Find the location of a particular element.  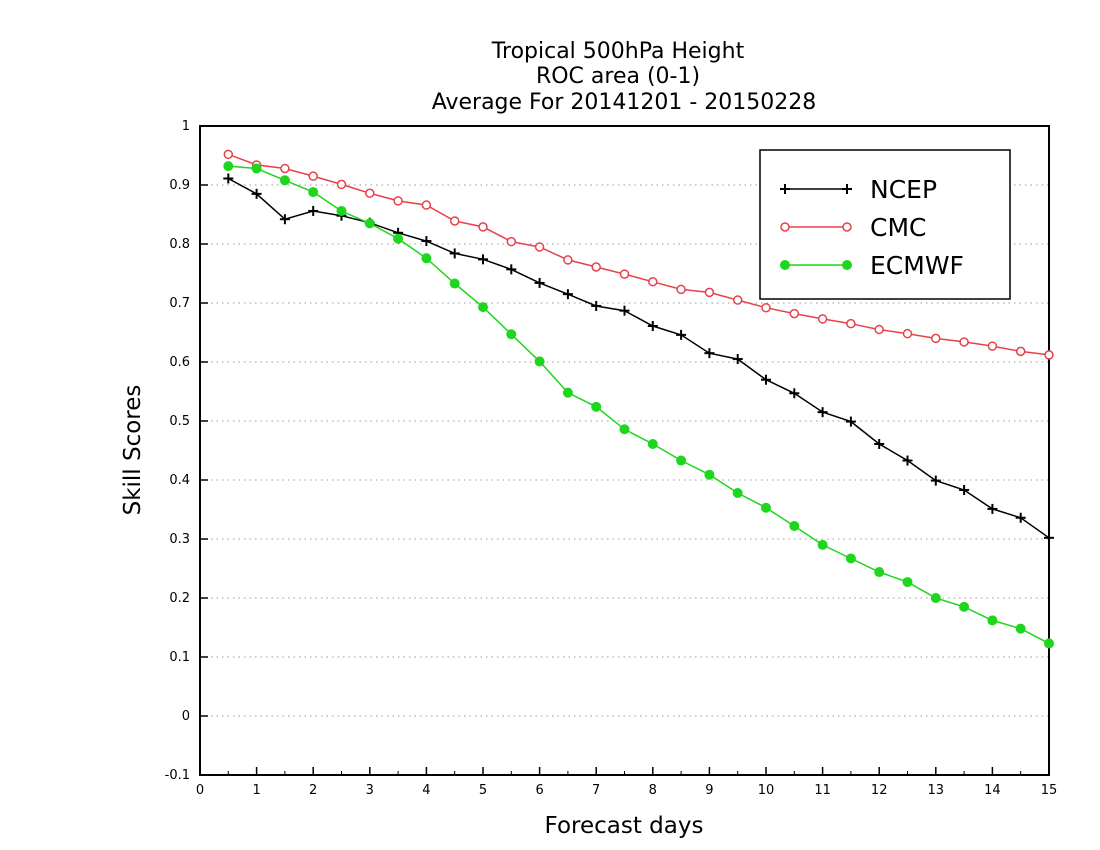

chart-title-line-1: Tropical 500hPa Height is located at coordinates (618, 51).